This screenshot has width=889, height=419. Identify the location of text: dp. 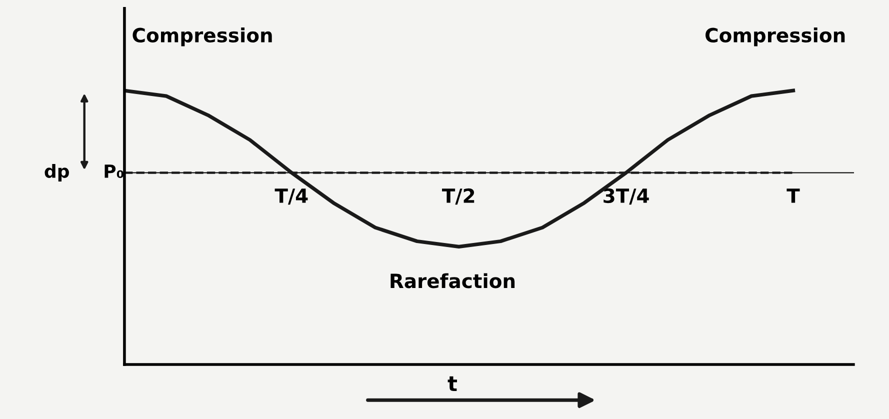
(56, 173).